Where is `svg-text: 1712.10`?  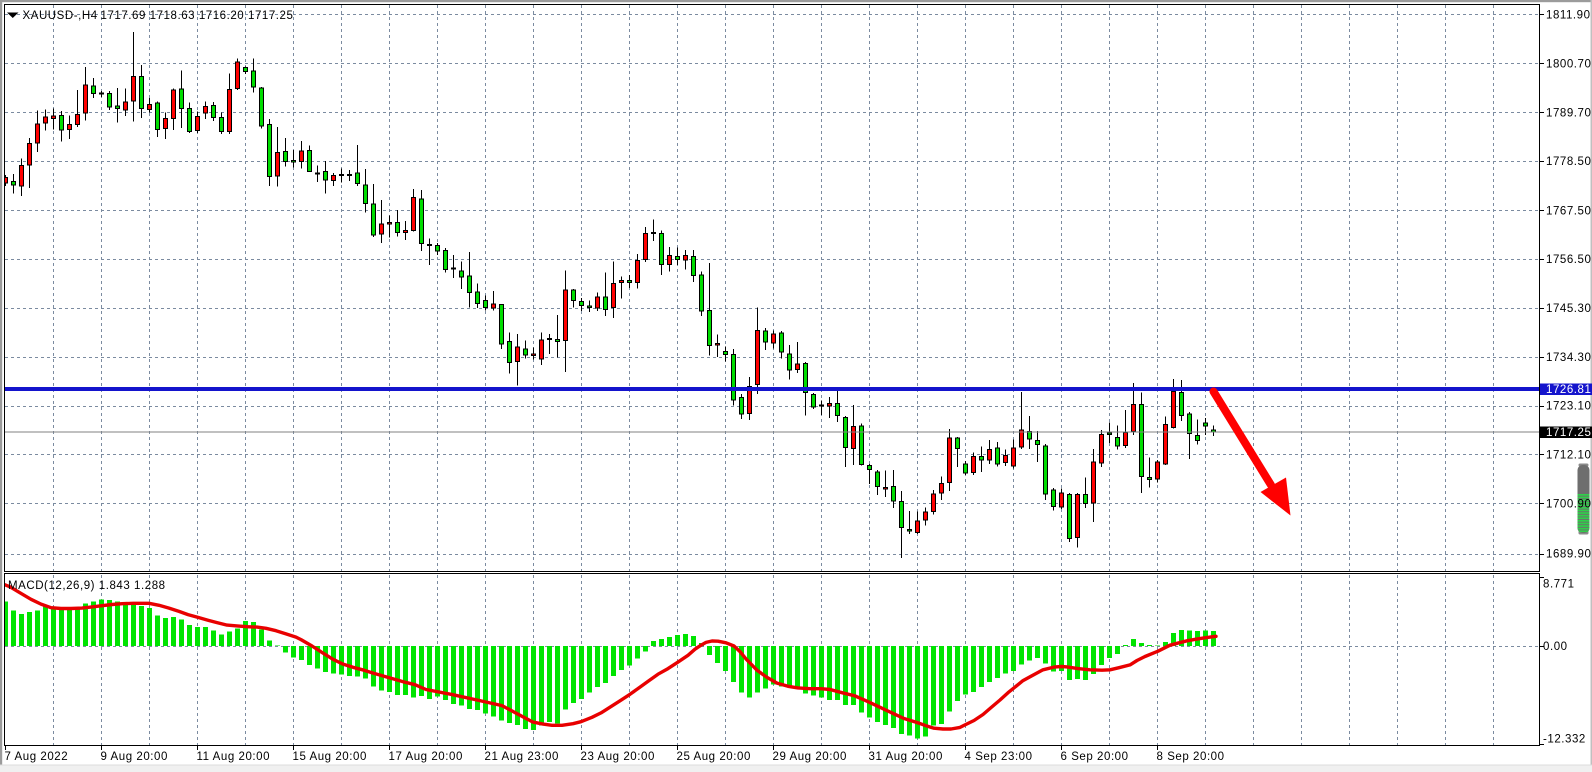 svg-text: 1712.10 is located at coordinates (1568, 455).